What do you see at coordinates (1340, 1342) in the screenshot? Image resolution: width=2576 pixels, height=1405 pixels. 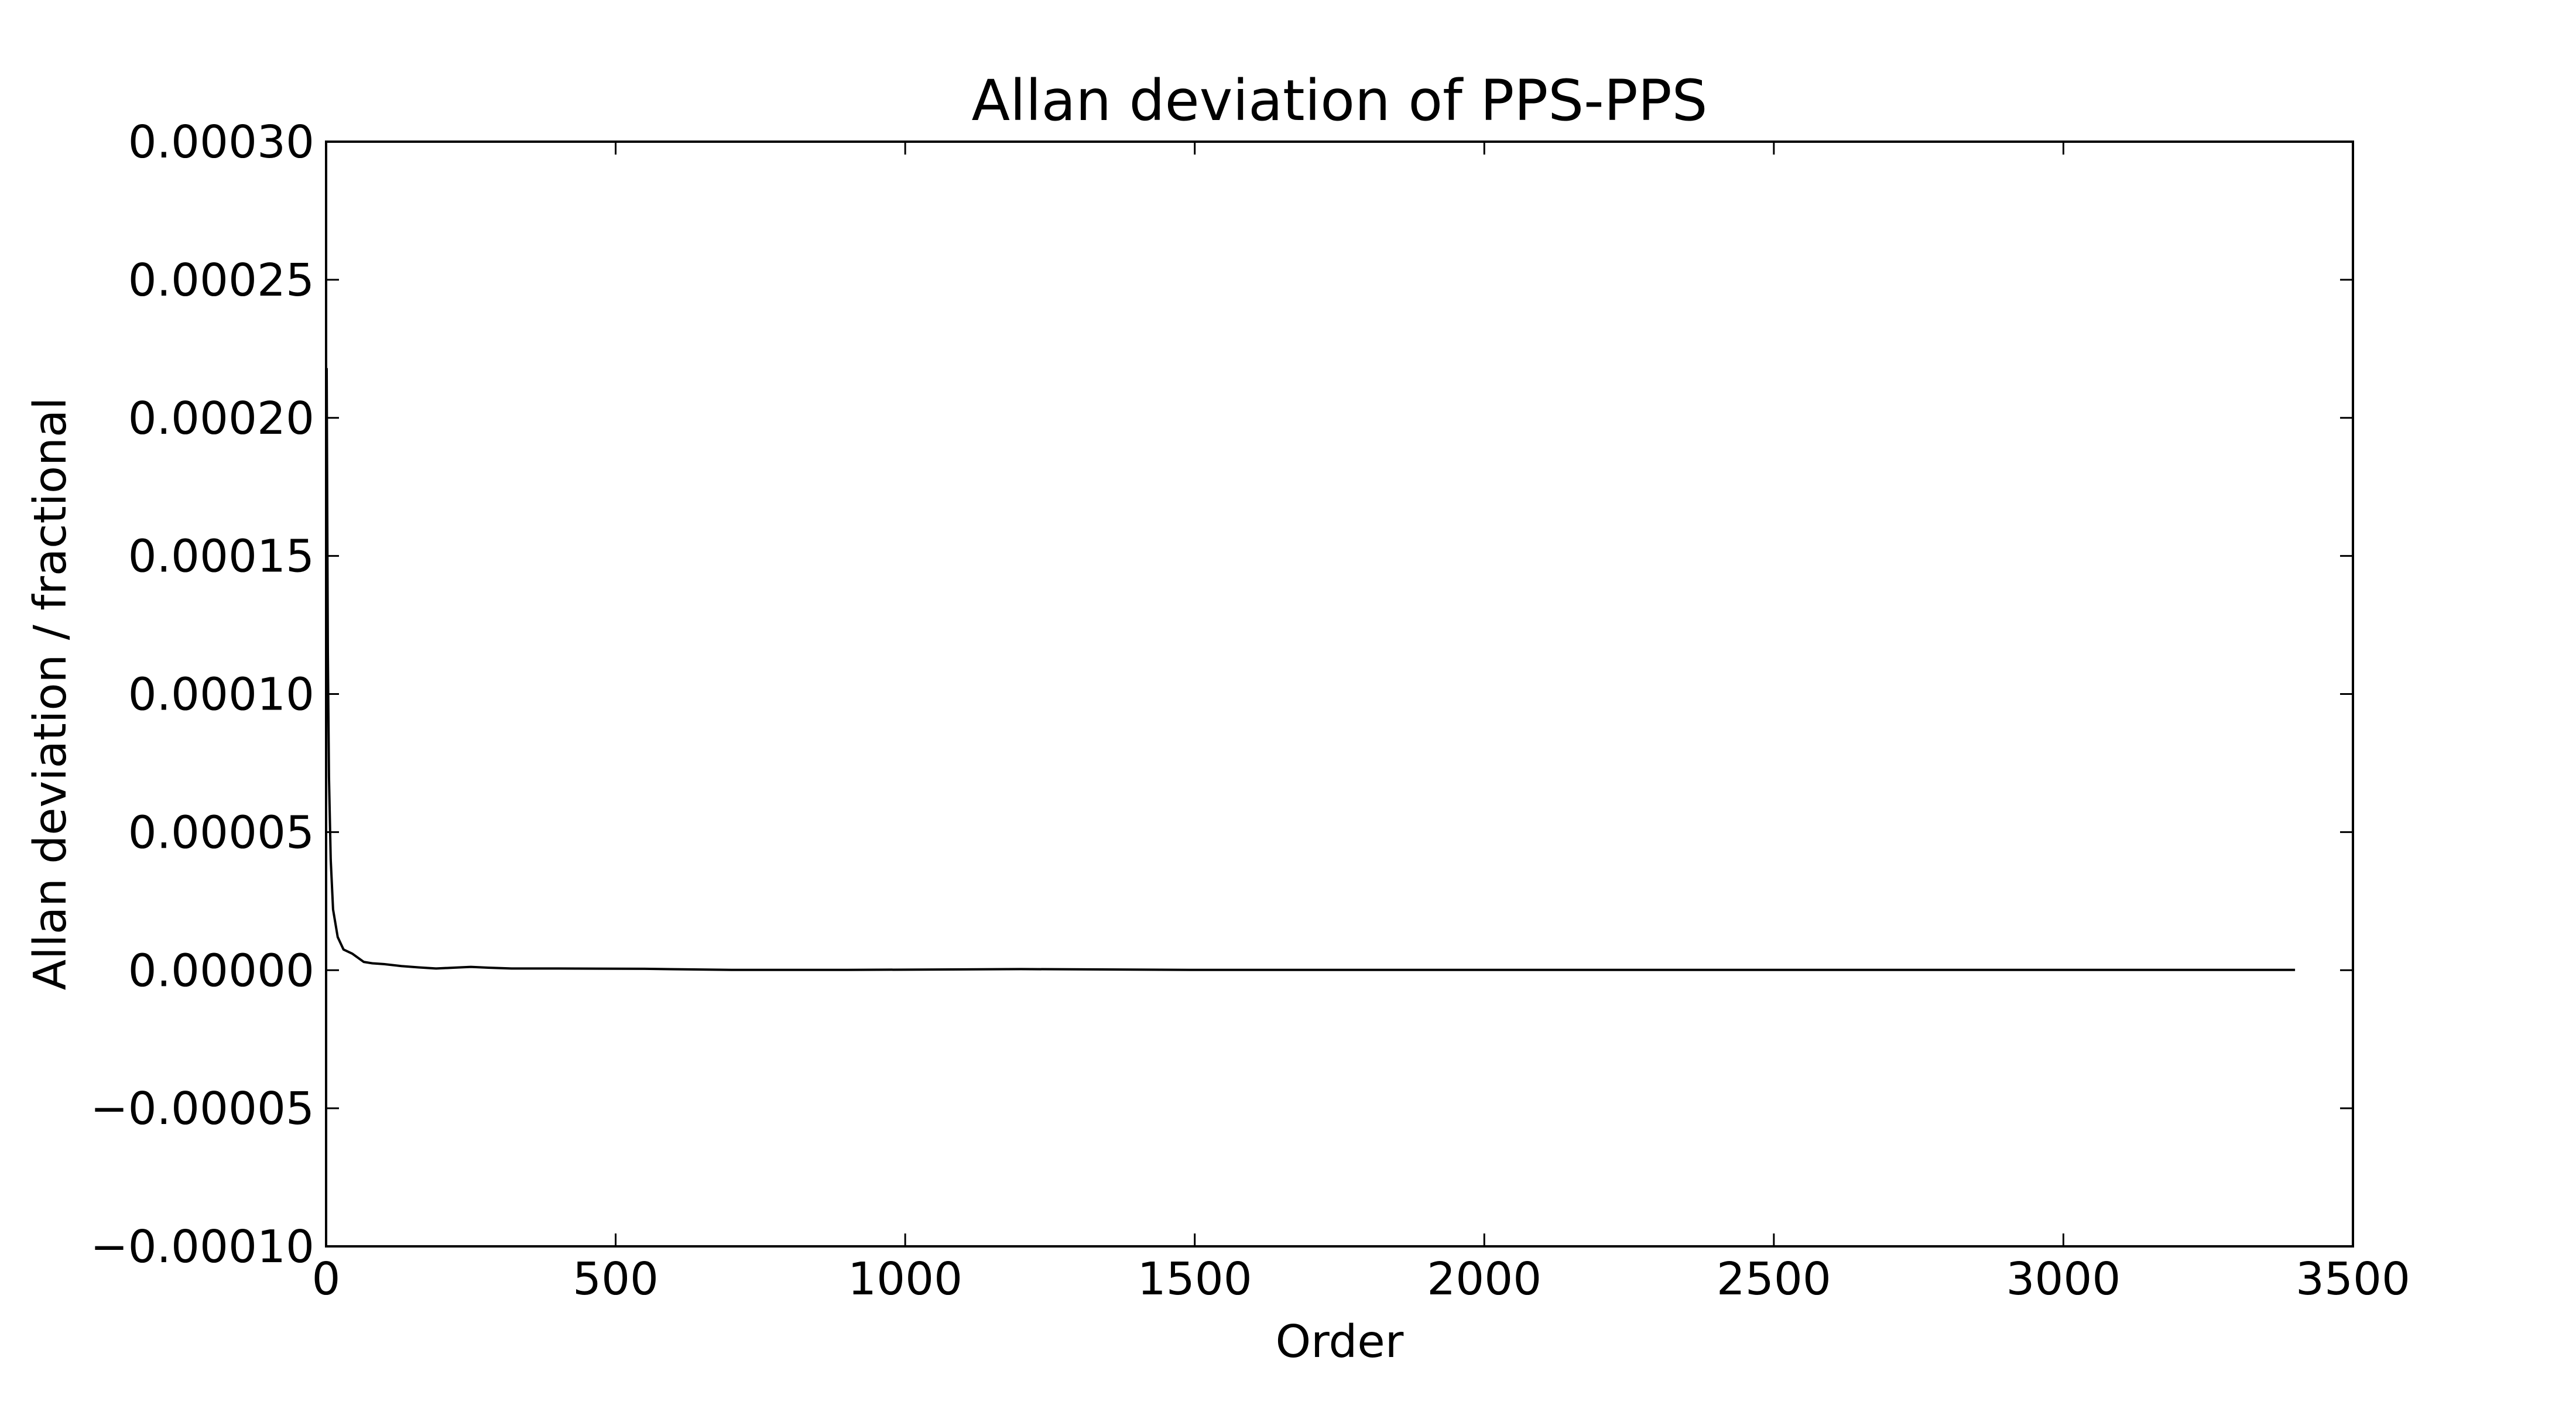 I see `x-axis-label: Order` at bounding box center [1340, 1342].